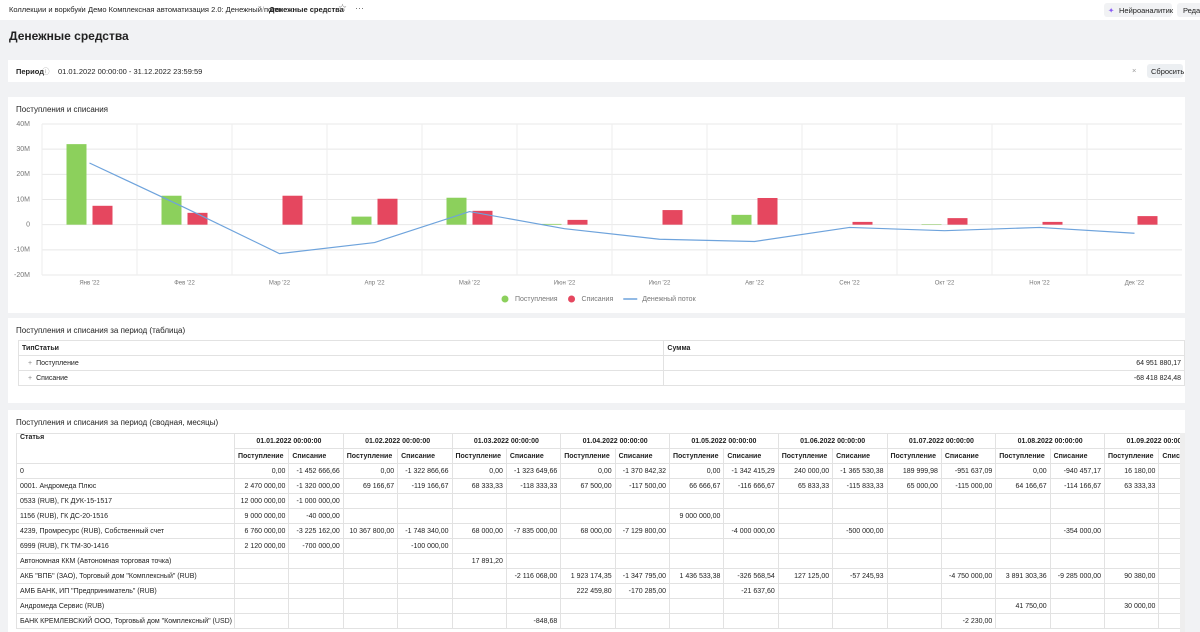 This screenshot has height=632, width=1200. What do you see at coordinates (612, 208) in the screenshot?
I see `line` at bounding box center [612, 208].